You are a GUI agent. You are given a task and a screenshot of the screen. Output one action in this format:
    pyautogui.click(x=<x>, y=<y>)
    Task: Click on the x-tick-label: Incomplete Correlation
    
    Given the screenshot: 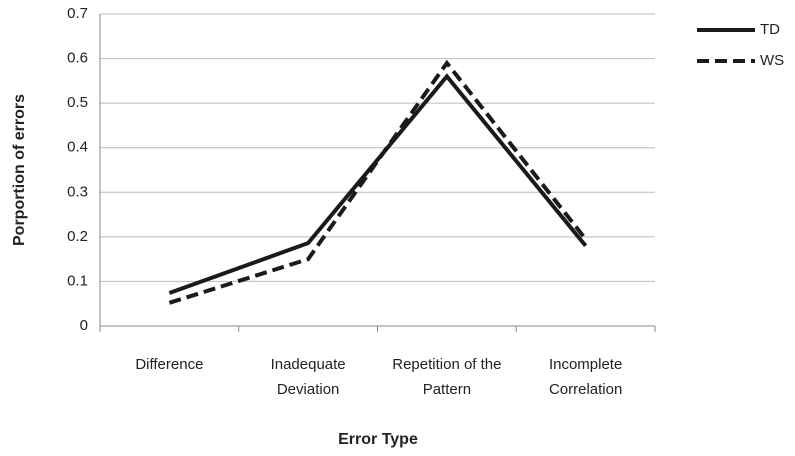 What is the action you would take?
    pyautogui.click(x=585, y=377)
    